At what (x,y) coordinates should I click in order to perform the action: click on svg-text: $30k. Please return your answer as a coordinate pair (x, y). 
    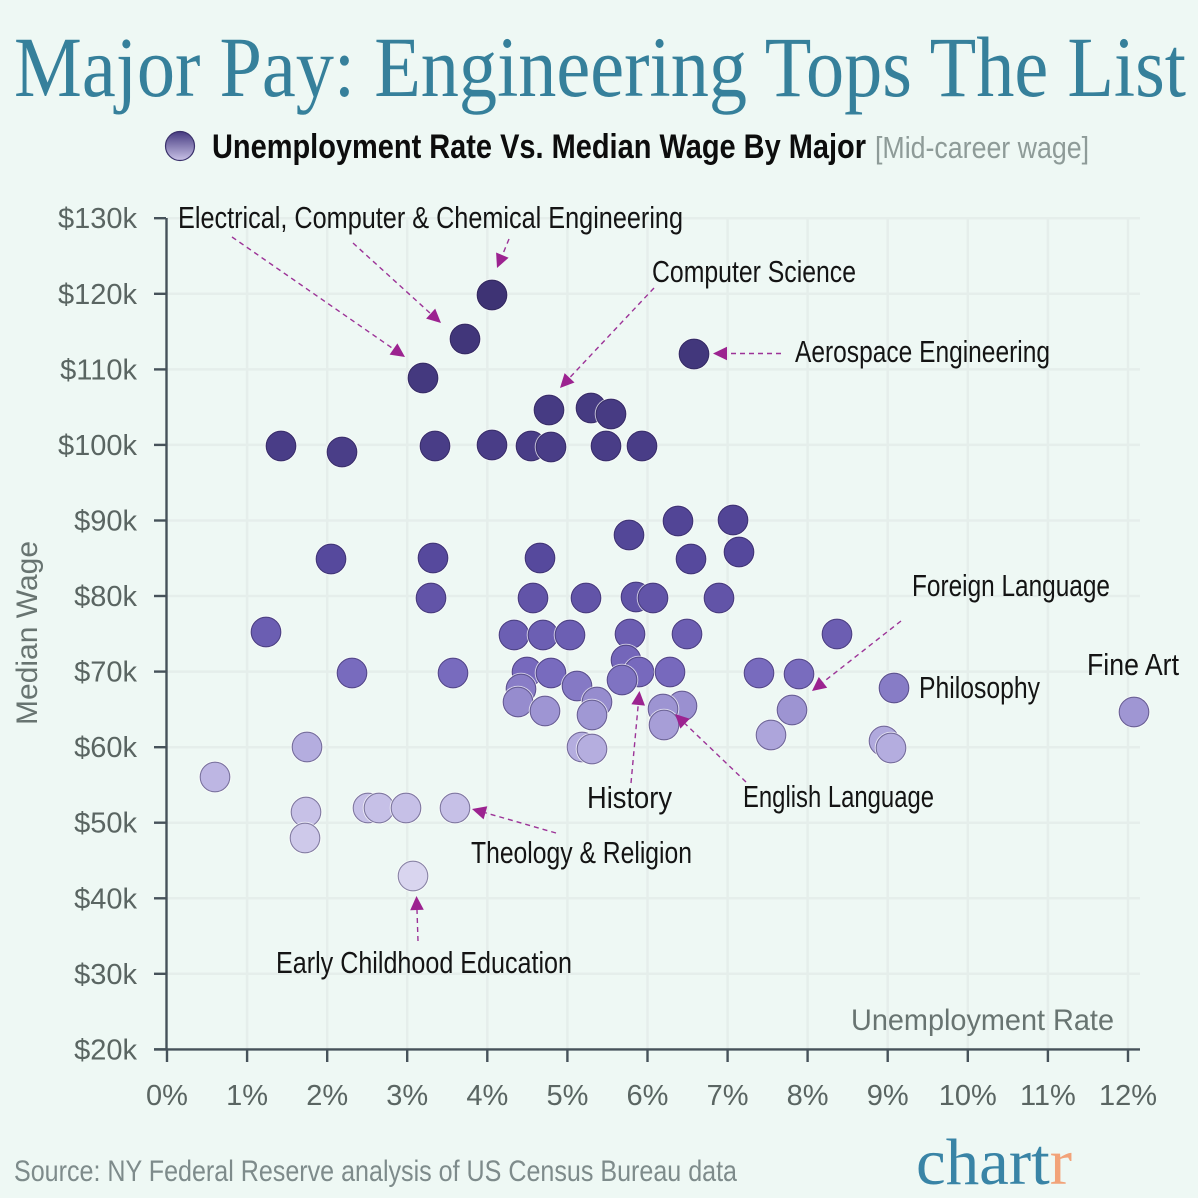
    Looking at the image, I should click on (105, 975).